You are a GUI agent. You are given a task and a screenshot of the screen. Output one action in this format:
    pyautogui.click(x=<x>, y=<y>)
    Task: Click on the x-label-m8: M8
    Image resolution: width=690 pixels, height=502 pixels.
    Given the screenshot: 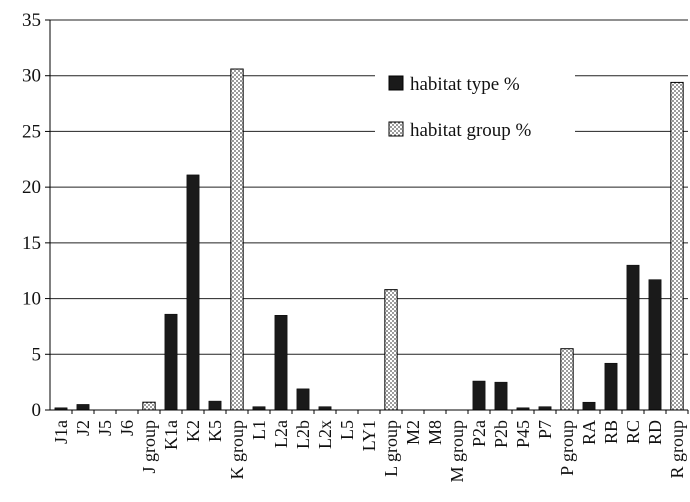 What is the action you would take?
    pyautogui.click(x=435, y=432)
    